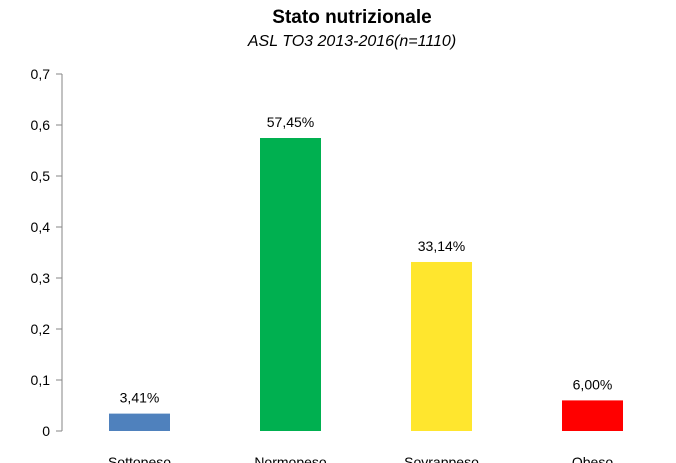 Image resolution: width=676 pixels, height=463 pixels. I want to click on chart-subtitle: ASL TO3 2013-2016(n=1110), so click(351, 41).